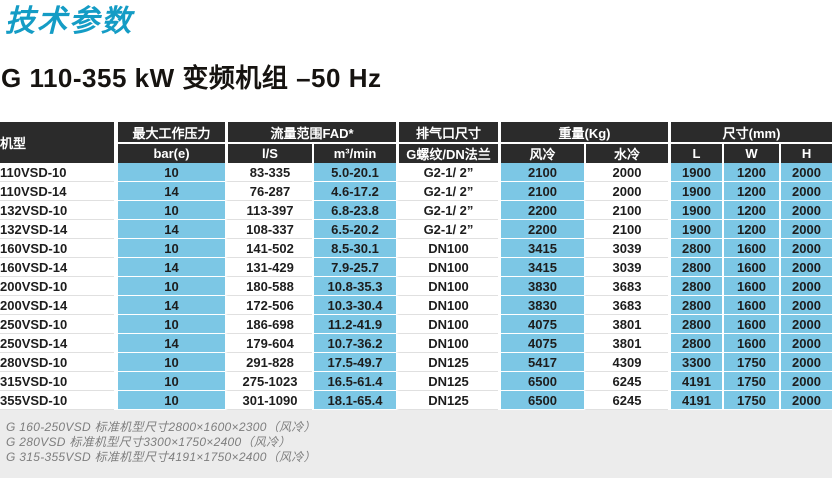  What do you see at coordinates (268, 362) in the screenshot?
I see `cell-fad-ls: 291-828` at bounding box center [268, 362].